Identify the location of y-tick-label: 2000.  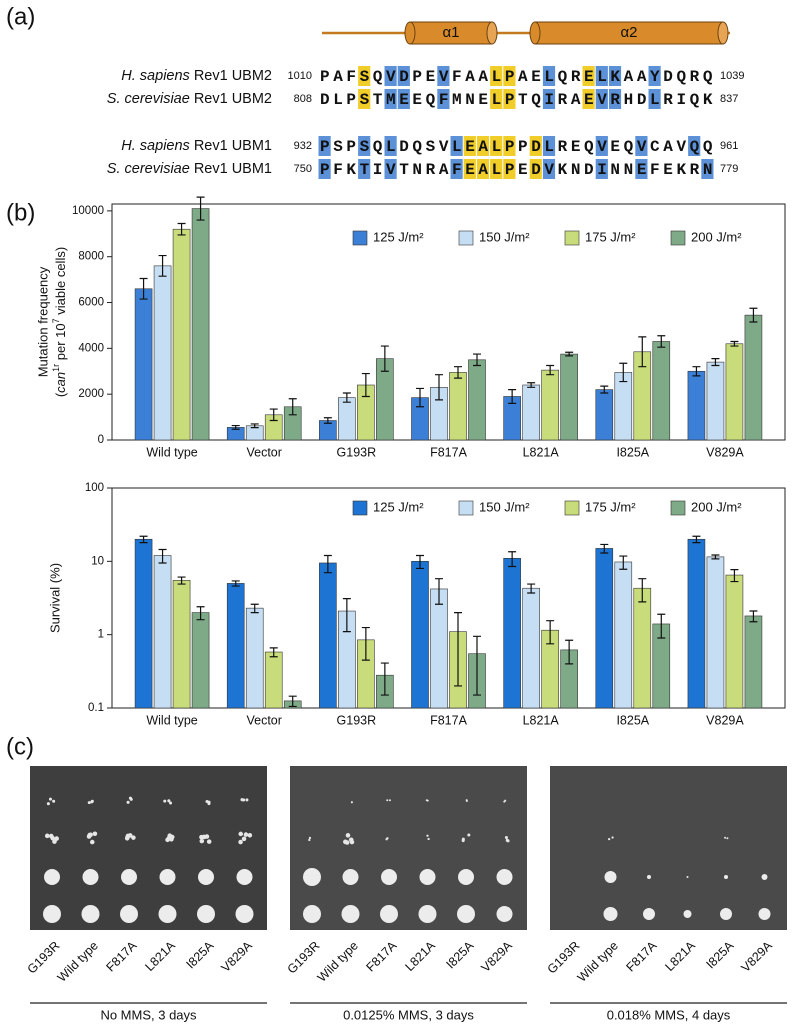
(91, 394).